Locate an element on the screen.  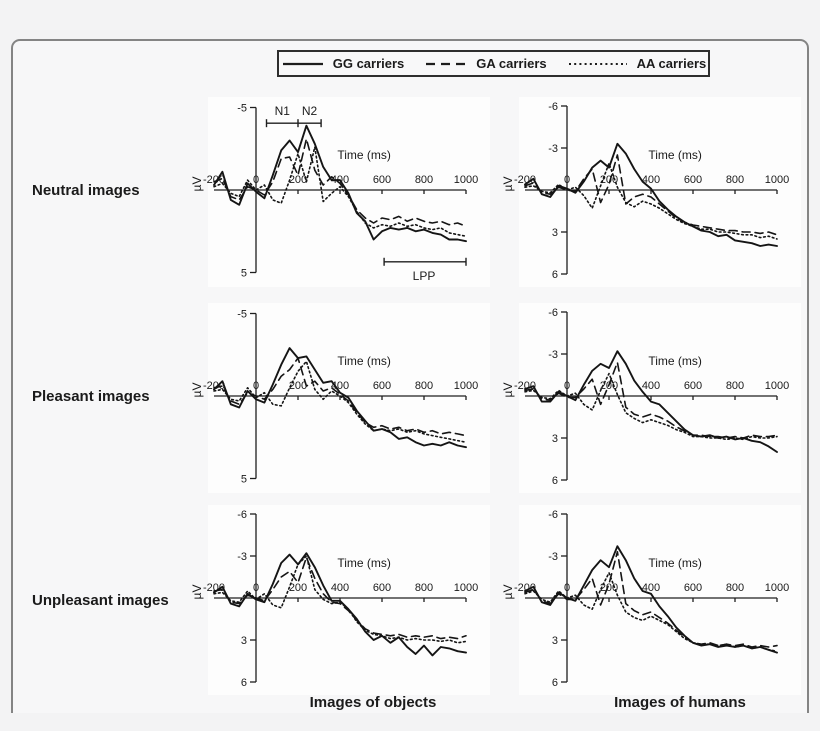
svg-text: N2 is located at coordinates (310, 111).